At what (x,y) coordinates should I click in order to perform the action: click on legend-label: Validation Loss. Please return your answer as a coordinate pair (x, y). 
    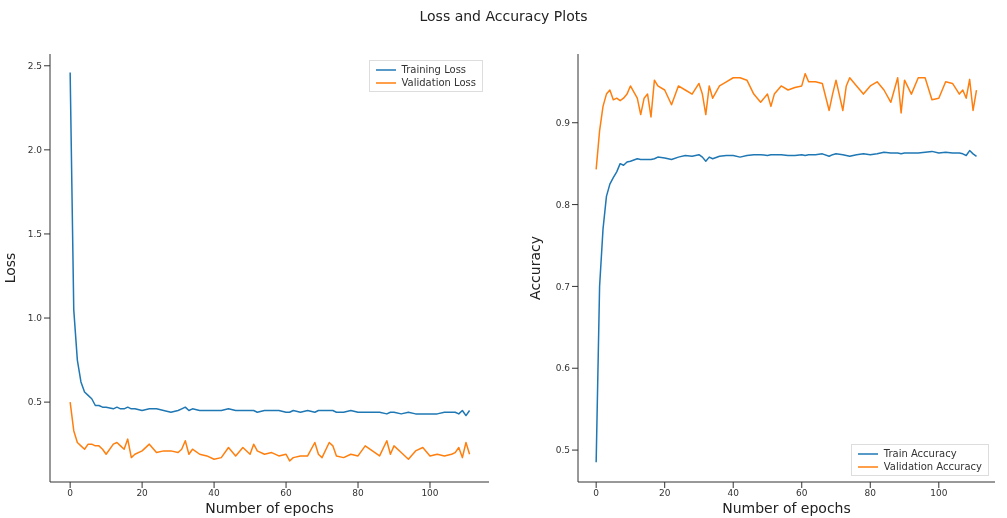
    Looking at the image, I should click on (438, 82).